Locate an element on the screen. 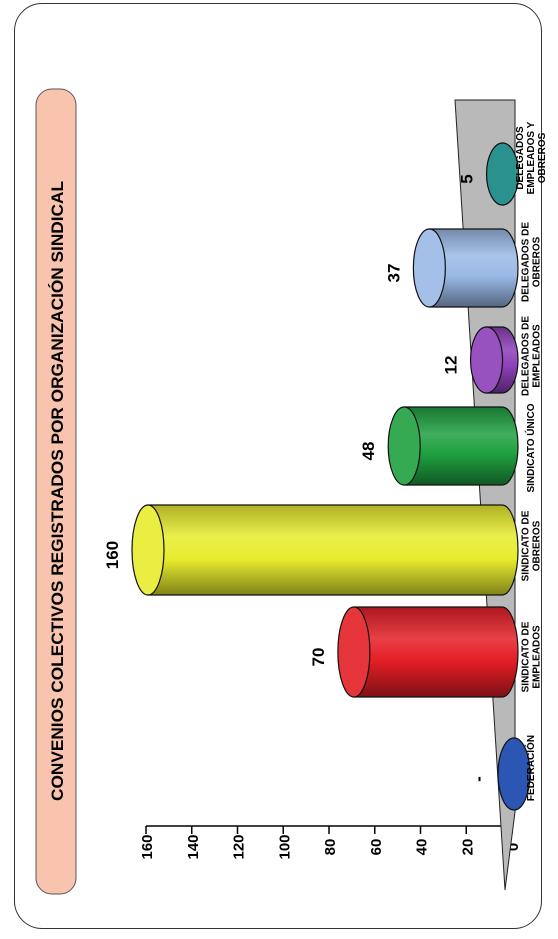 The height and width of the screenshot is (939, 558). value-tick-label: 80 is located at coordinates (330, 847).